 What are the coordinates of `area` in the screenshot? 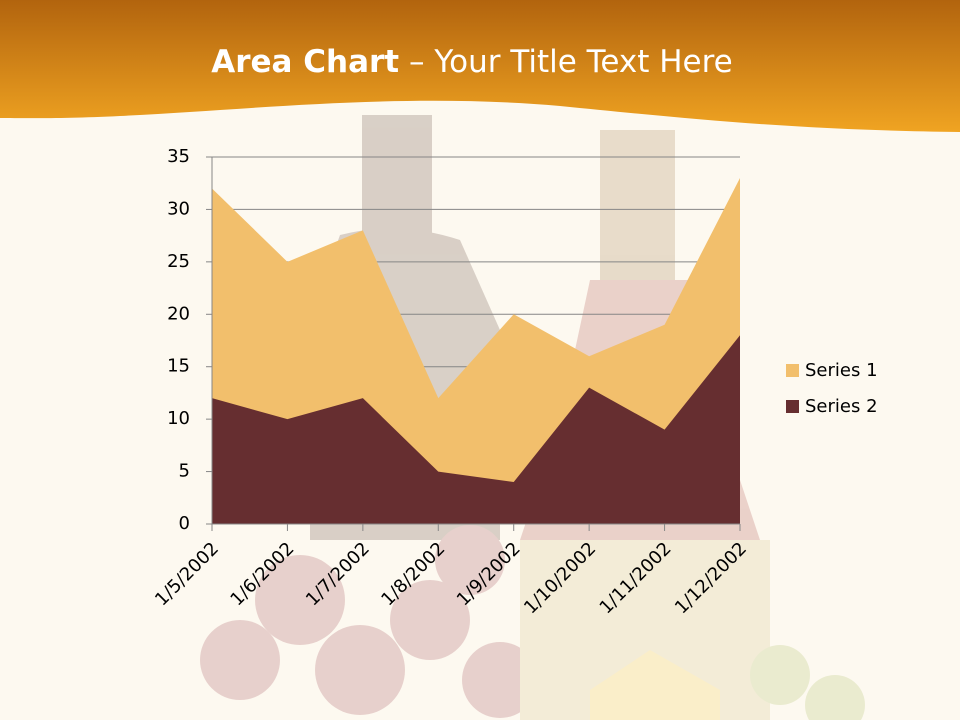 It's located at (476, 429).